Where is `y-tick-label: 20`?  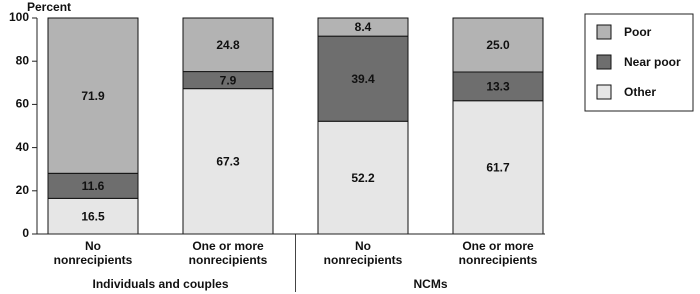
y-tick-label: 20 is located at coordinates (23, 190).